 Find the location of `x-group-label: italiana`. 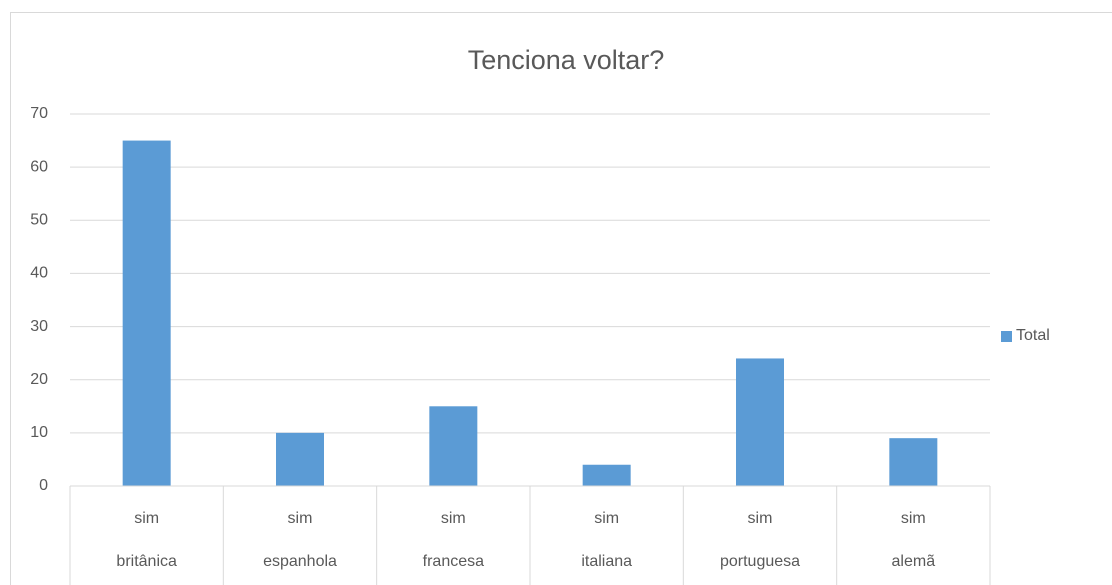

x-group-label: italiana is located at coordinates (606, 561).